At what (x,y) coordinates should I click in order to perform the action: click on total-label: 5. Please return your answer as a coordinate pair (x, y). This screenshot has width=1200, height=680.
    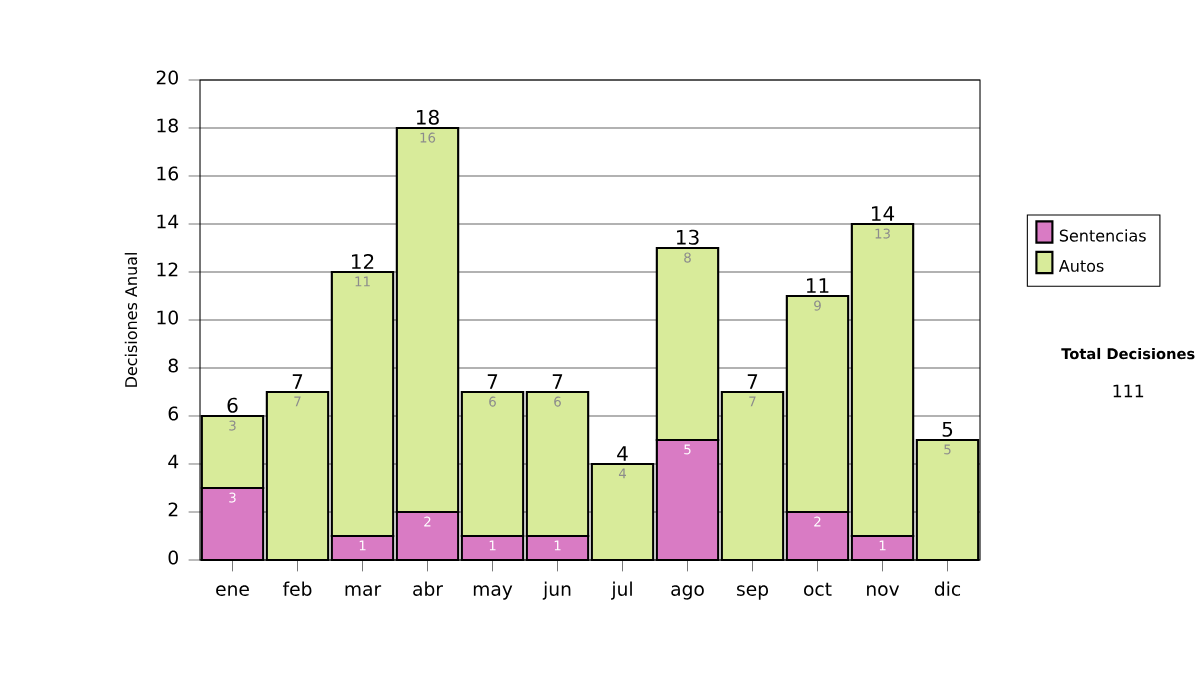
    Looking at the image, I should click on (947, 429).